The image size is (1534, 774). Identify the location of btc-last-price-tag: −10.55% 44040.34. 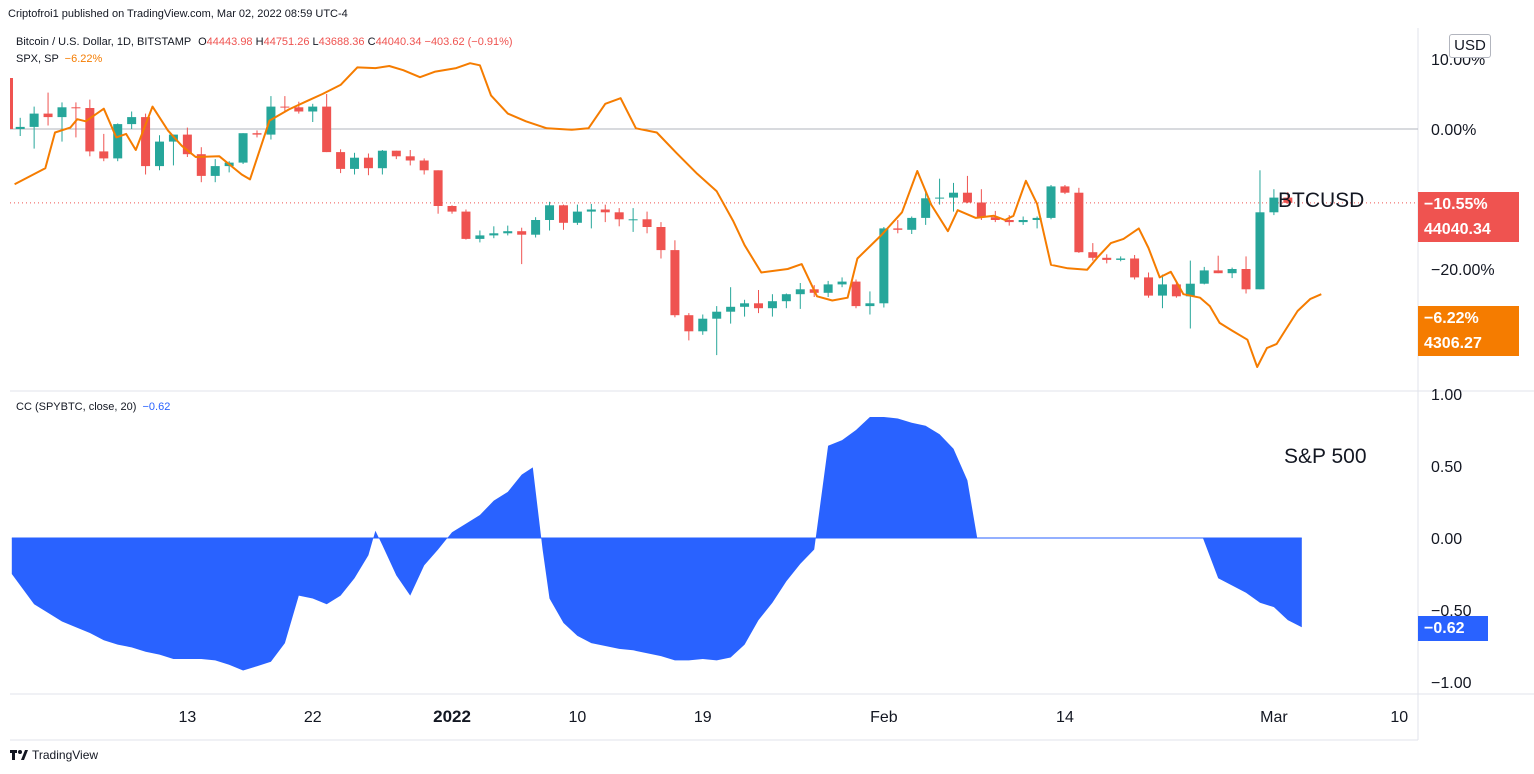
(1468, 217).